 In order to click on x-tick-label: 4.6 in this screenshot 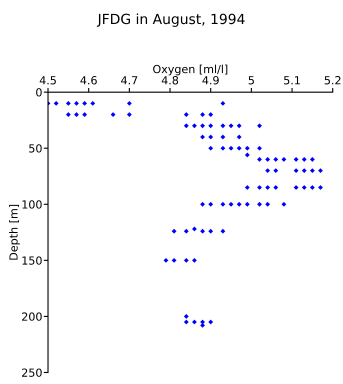, I will do `click(88, 80)`.